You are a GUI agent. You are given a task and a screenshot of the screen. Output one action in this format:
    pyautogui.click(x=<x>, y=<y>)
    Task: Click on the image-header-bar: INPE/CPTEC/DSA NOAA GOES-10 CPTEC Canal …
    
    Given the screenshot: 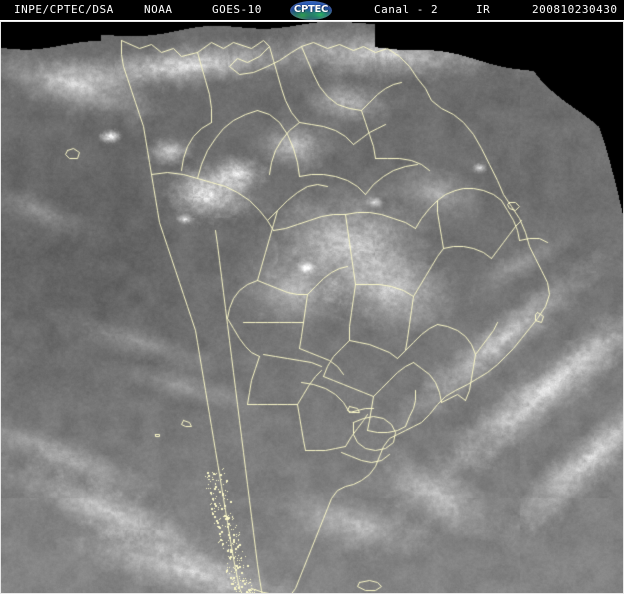 What is the action you would take?
    pyautogui.click(x=312, y=10)
    